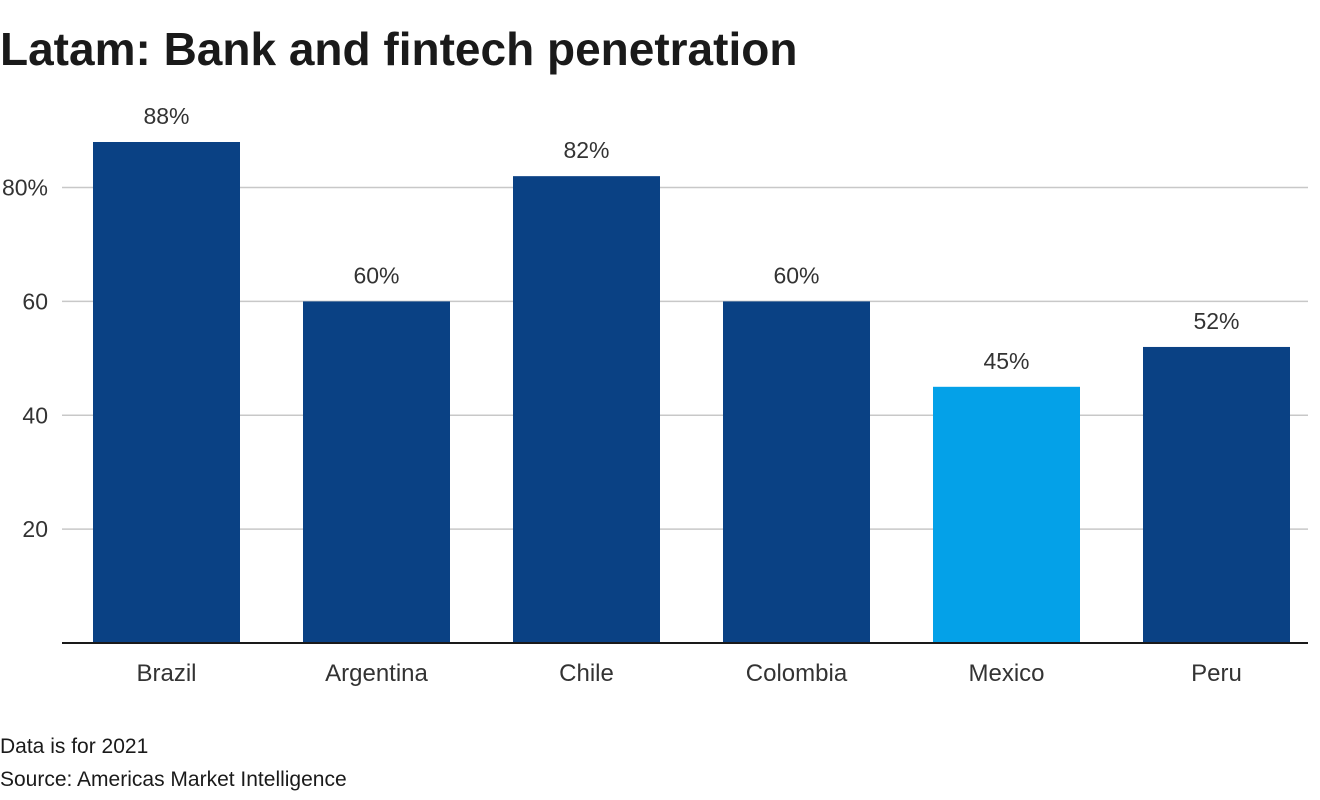 This screenshot has height=800, width=1320. I want to click on source-note: Source: Americas Market Intelligence, so click(173, 779).